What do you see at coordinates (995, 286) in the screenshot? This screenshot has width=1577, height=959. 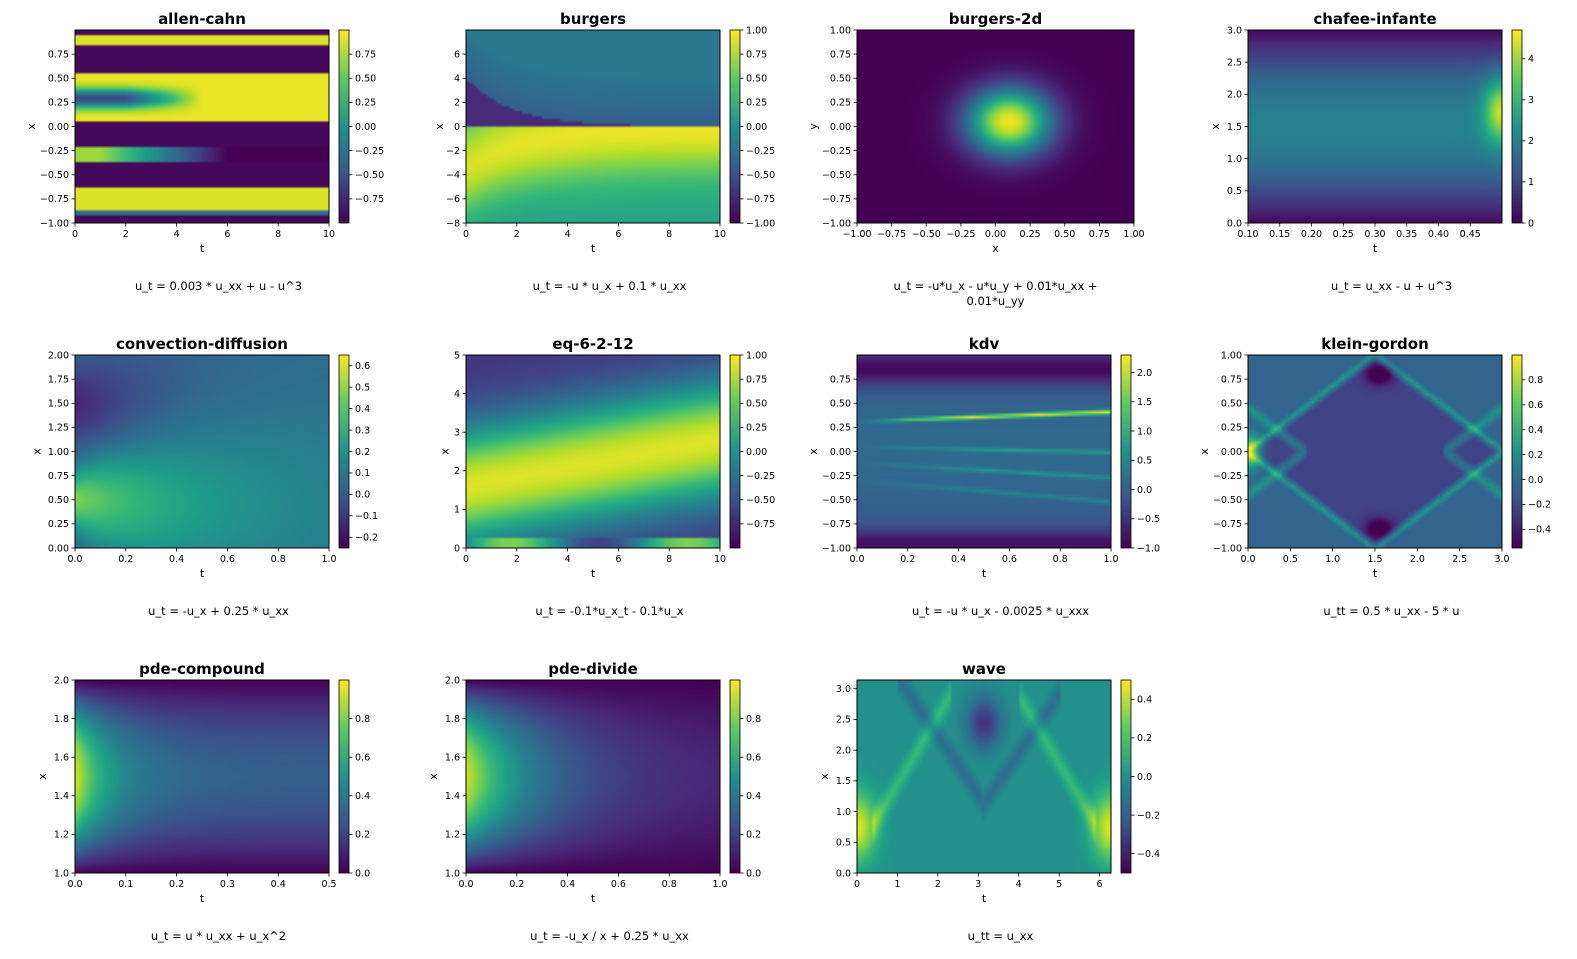 I see `equation-caption: u_t = -u*u_x - u*u_y + 0.01*u_xx +` at bounding box center [995, 286].